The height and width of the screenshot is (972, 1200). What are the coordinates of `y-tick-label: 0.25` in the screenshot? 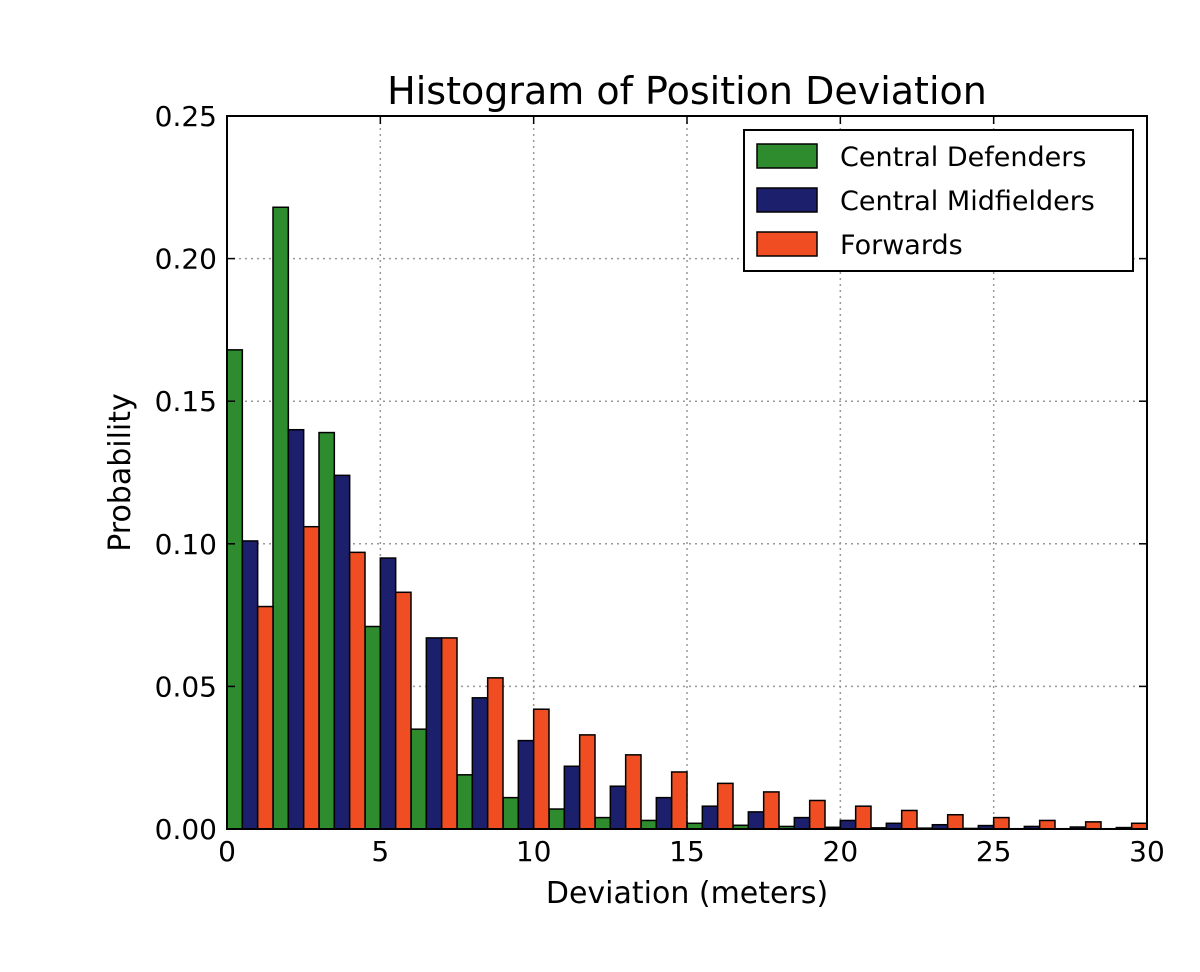 It's located at (186, 116).